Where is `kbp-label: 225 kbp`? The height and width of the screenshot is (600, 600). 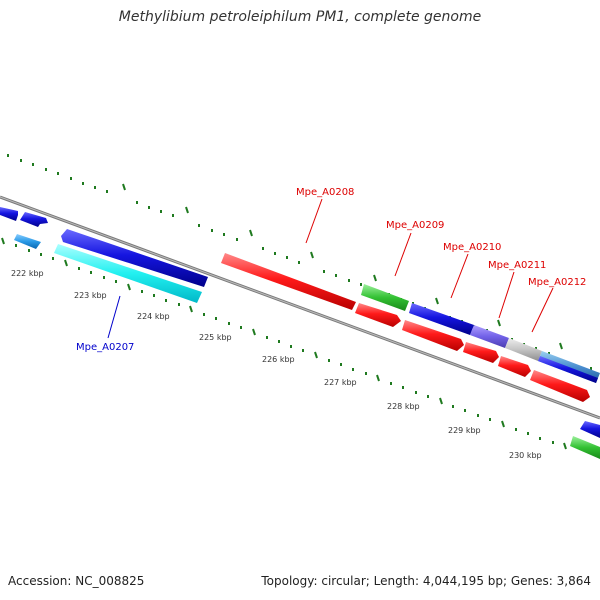 kbp-label: 225 kbp is located at coordinates (215, 337).